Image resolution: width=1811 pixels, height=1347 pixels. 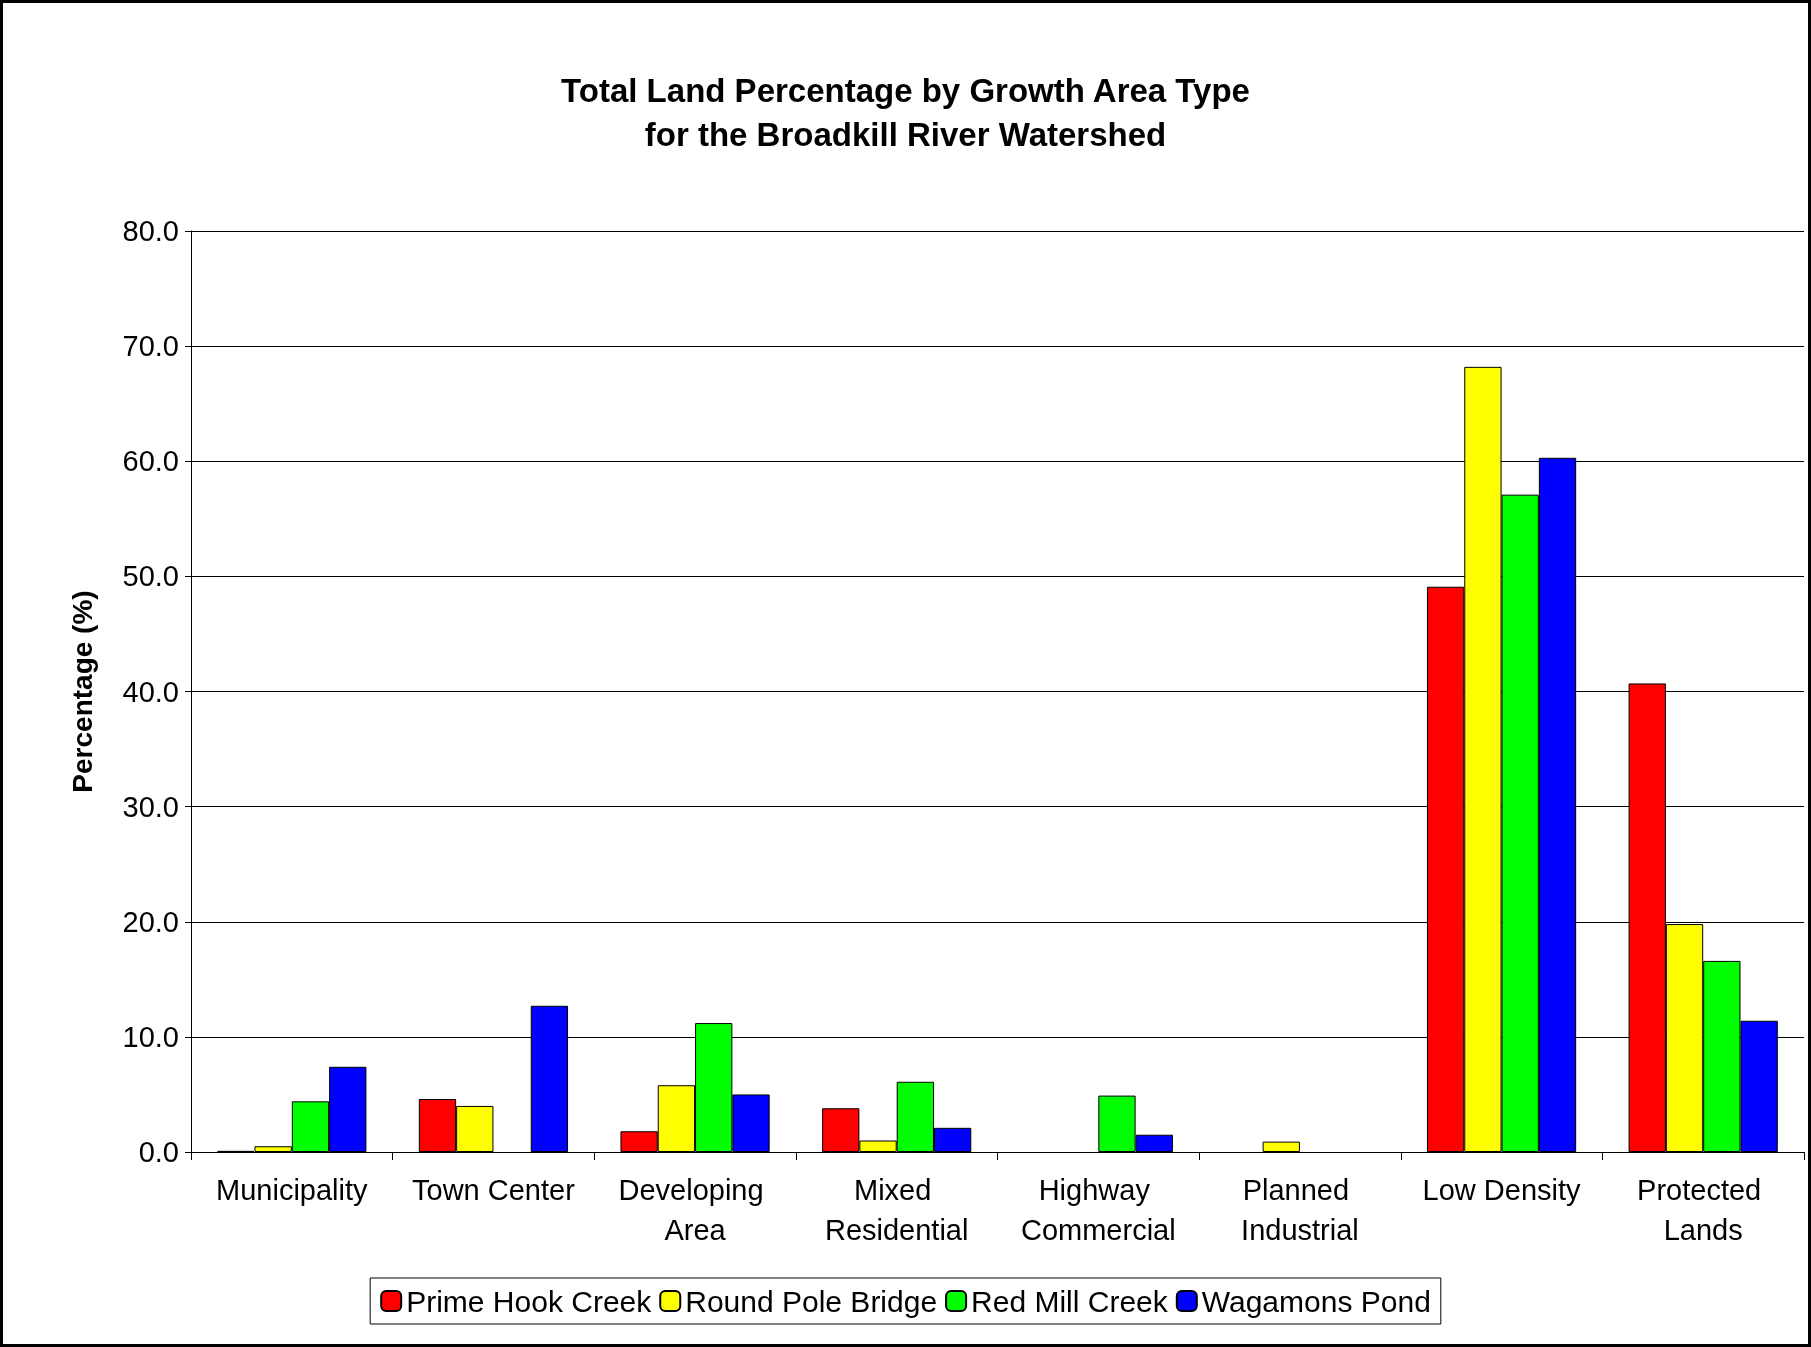 What do you see at coordinates (905, 112) in the screenshot?
I see `chart-title: Total Land Percentage by Growth Area Type for the Broadkill River Watershed` at bounding box center [905, 112].